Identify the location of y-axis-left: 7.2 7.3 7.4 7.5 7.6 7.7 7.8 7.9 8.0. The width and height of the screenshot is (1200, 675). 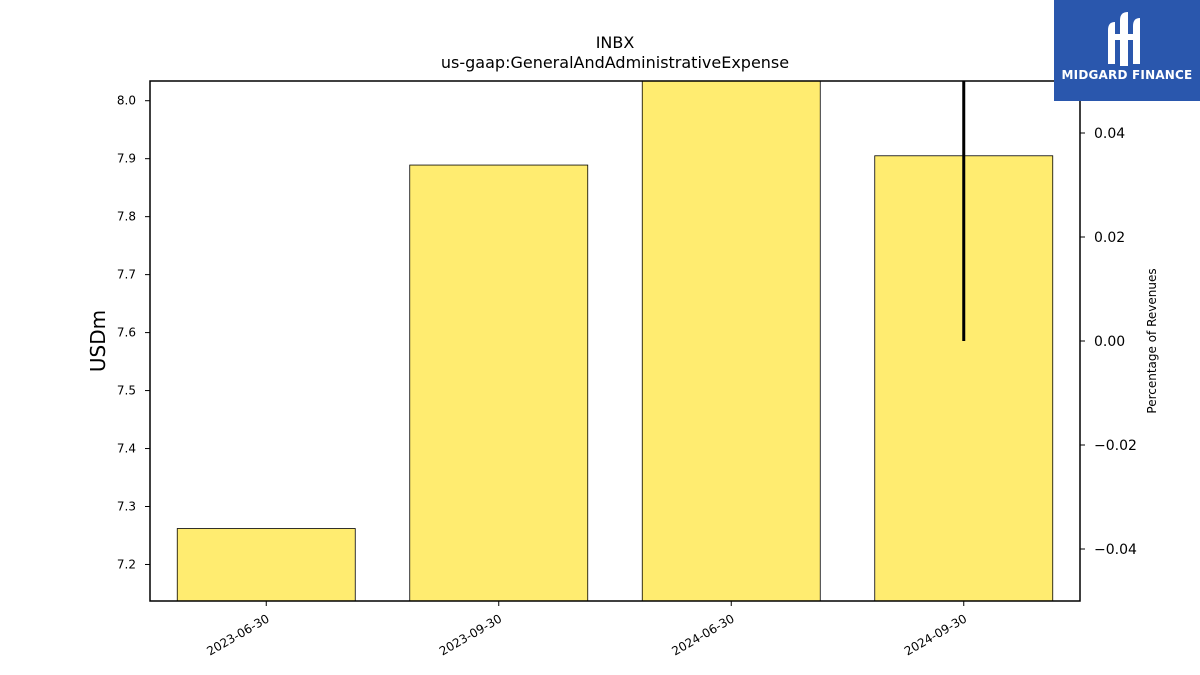
(133, 332).